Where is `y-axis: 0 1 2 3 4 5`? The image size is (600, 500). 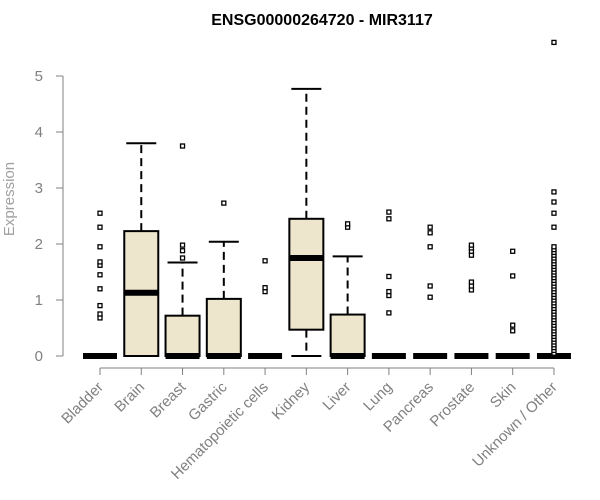 y-axis: 0 1 2 3 4 5 is located at coordinates (49, 216).